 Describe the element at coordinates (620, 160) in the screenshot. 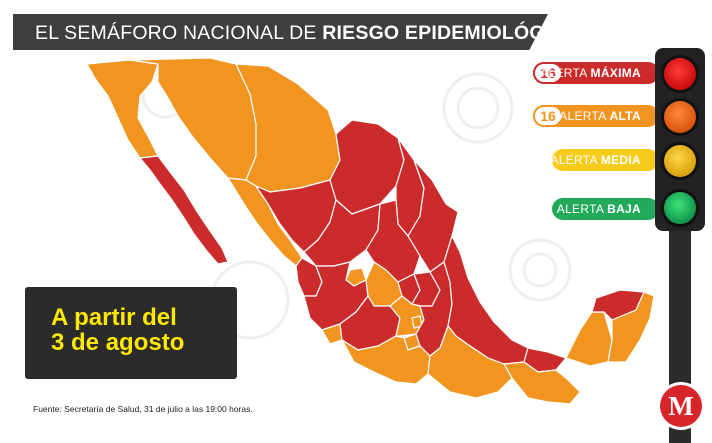

I see `legend-level-media: MEDIA` at that location.